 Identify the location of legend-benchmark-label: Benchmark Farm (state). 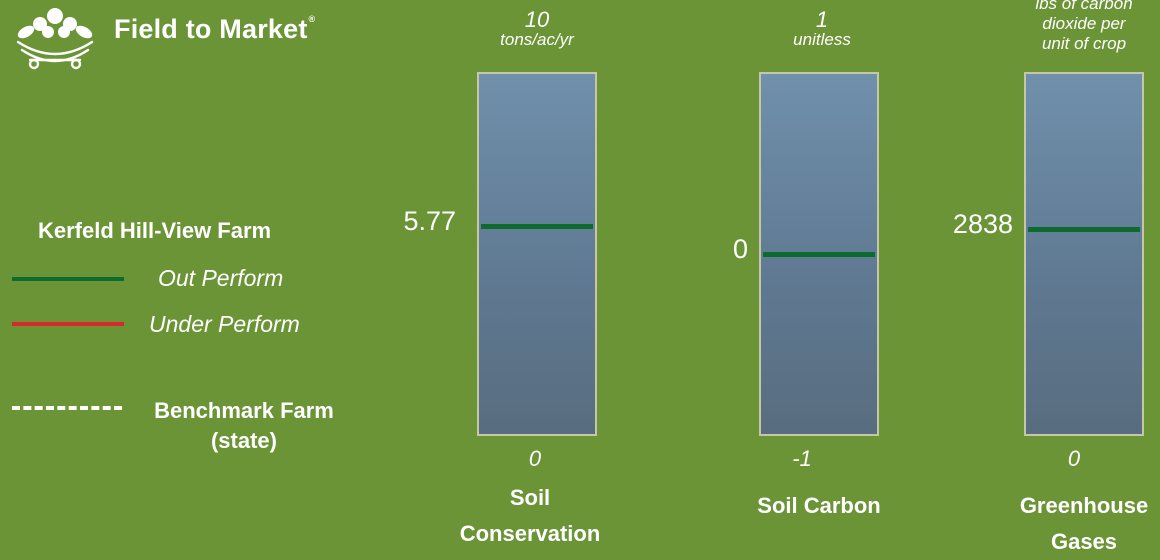
(244, 426).